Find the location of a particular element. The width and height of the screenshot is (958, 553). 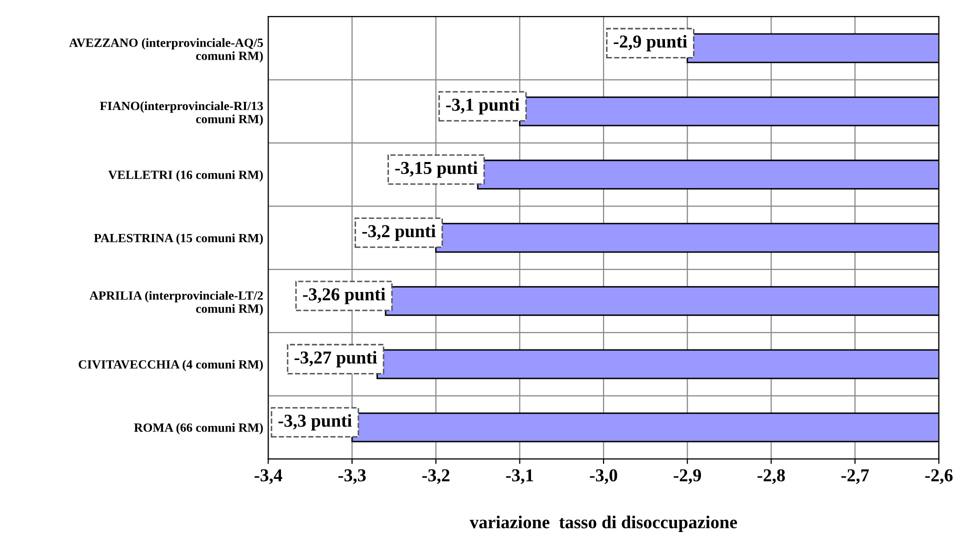

data-label: -3,15 punti is located at coordinates (436, 169).